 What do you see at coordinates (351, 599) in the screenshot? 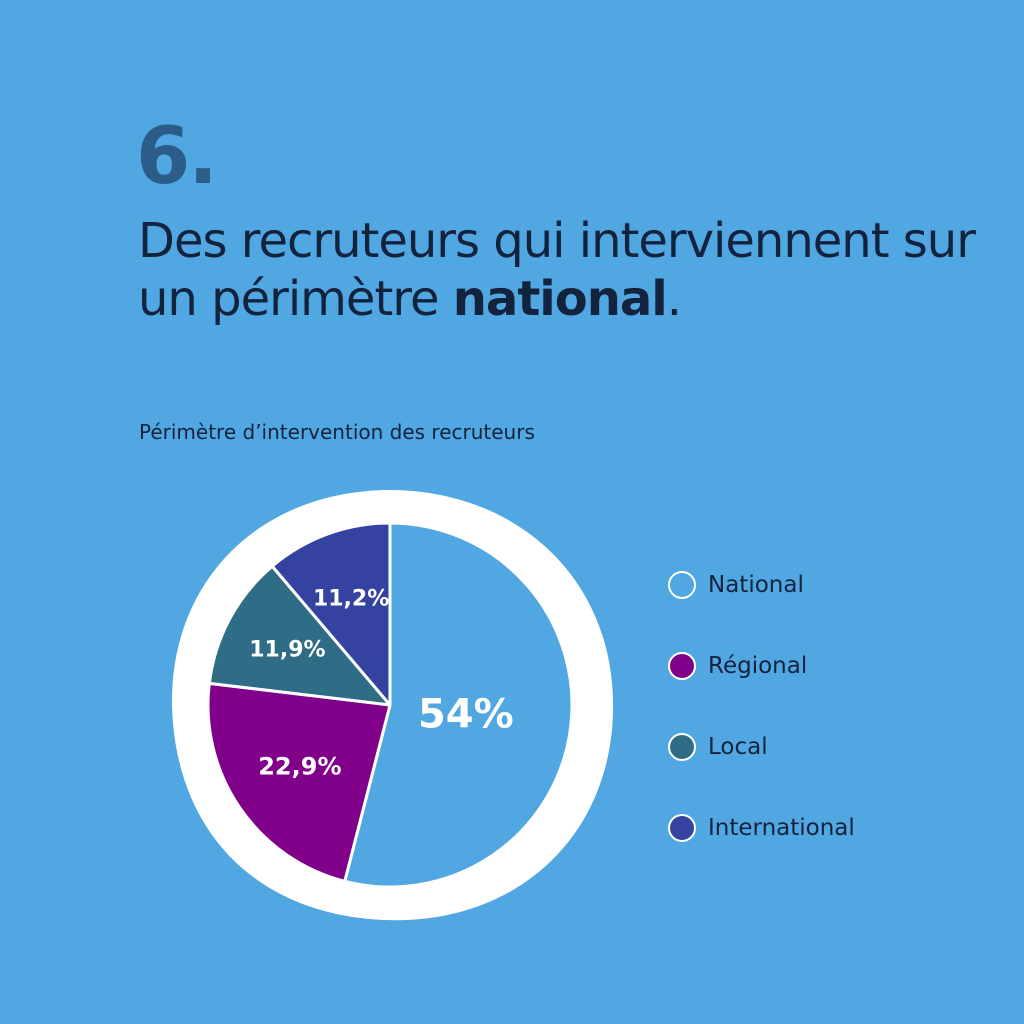
I see `pie-label-international: 11,2%` at bounding box center [351, 599].